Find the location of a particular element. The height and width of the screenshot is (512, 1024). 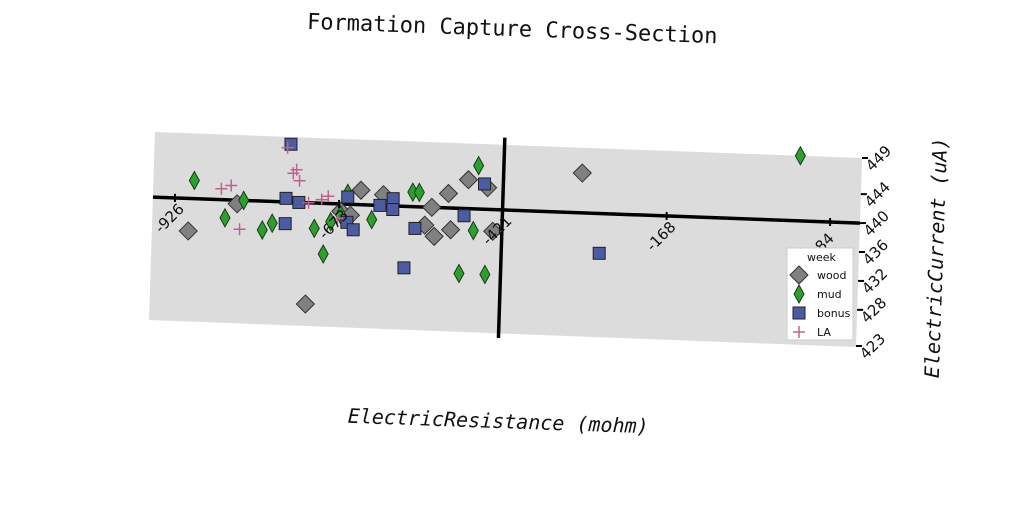

y-tick-label: 428 is located at coordinates (873, 310).